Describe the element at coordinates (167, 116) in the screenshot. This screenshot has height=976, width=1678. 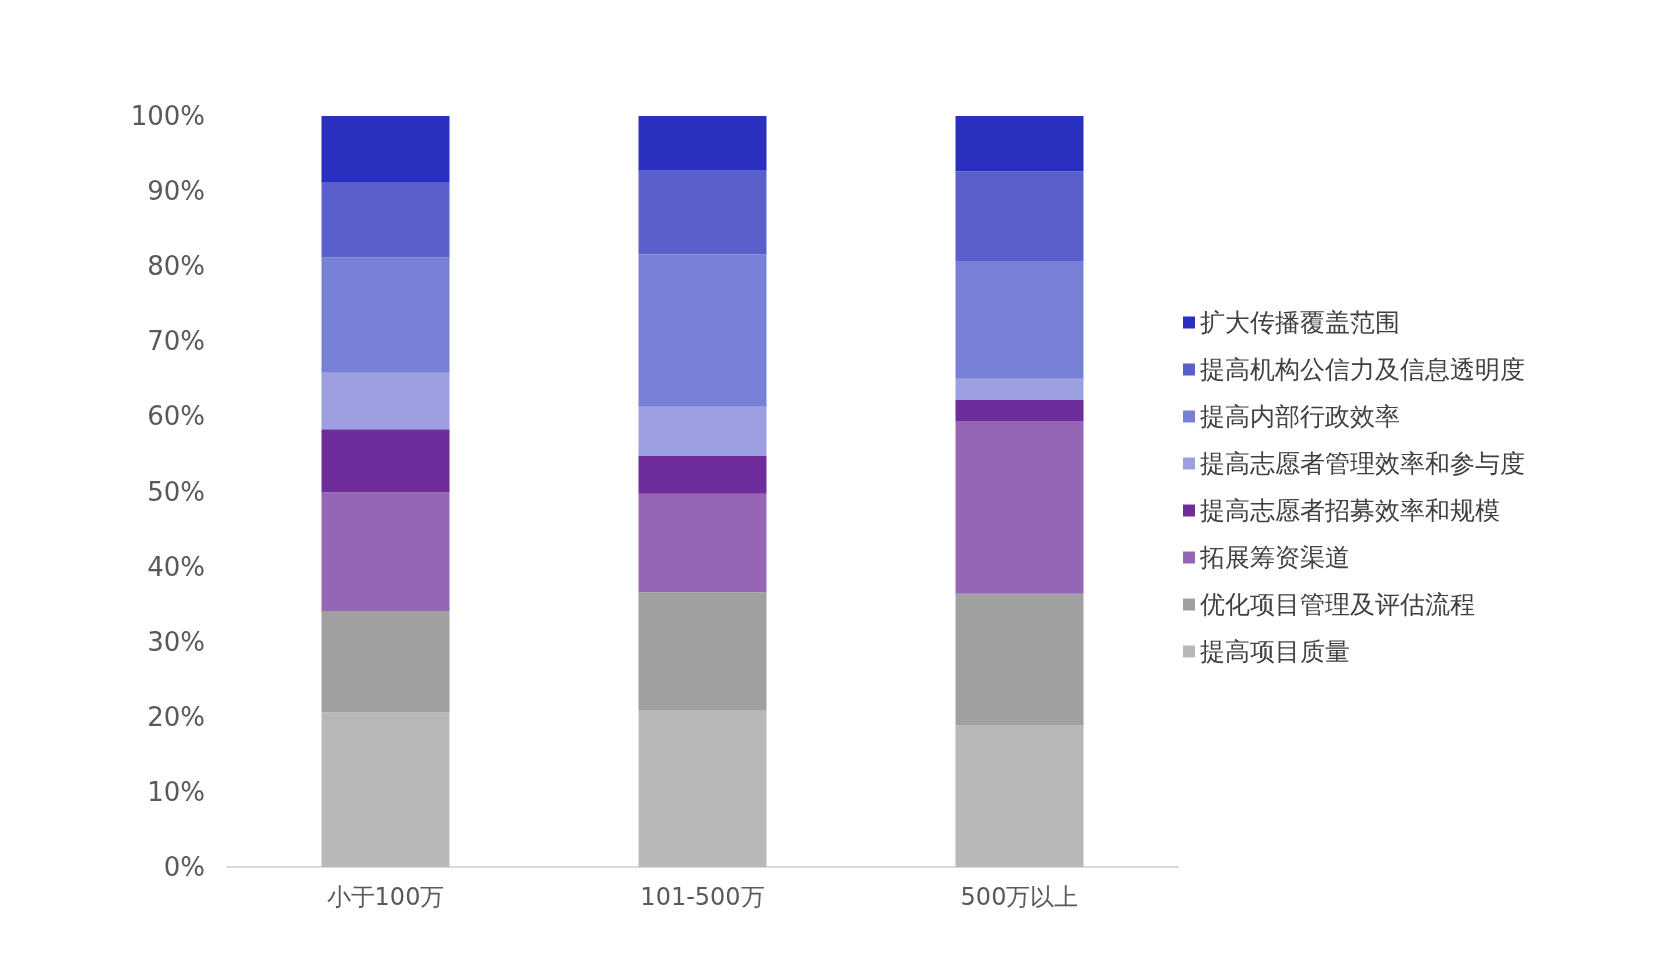
I see `y-tick-label: 100%` at that location.